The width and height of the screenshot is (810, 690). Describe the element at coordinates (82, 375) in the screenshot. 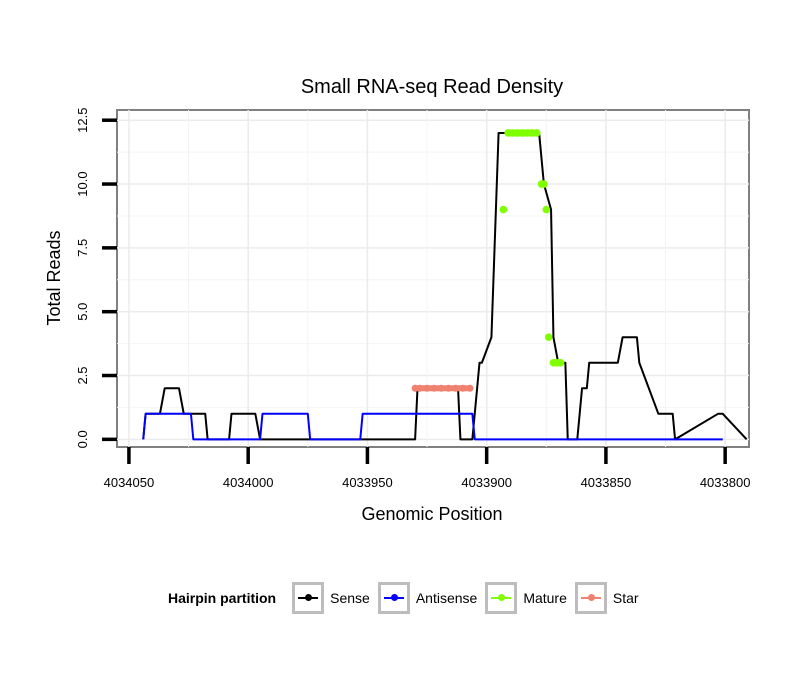

I see `y-tick-label: 2.5` at that location.